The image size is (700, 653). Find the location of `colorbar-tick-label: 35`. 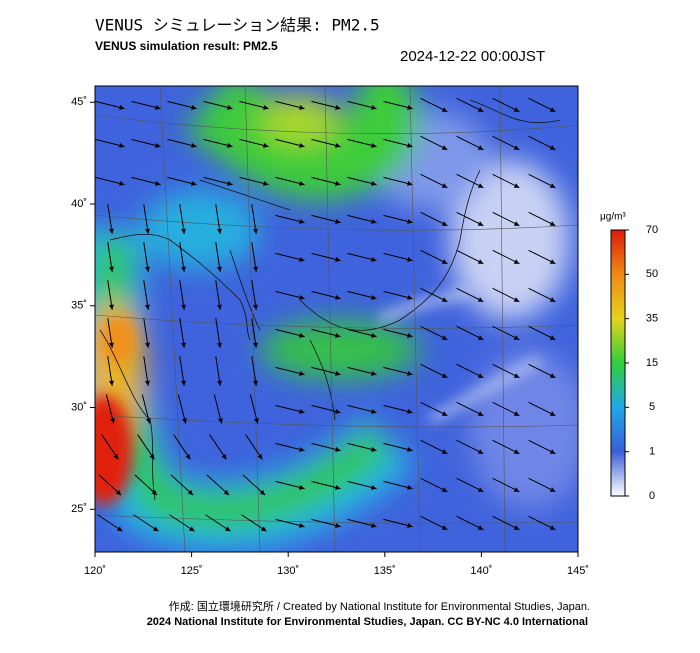

colorbar-tick-label: 35 is located at coordinates (652, 319).